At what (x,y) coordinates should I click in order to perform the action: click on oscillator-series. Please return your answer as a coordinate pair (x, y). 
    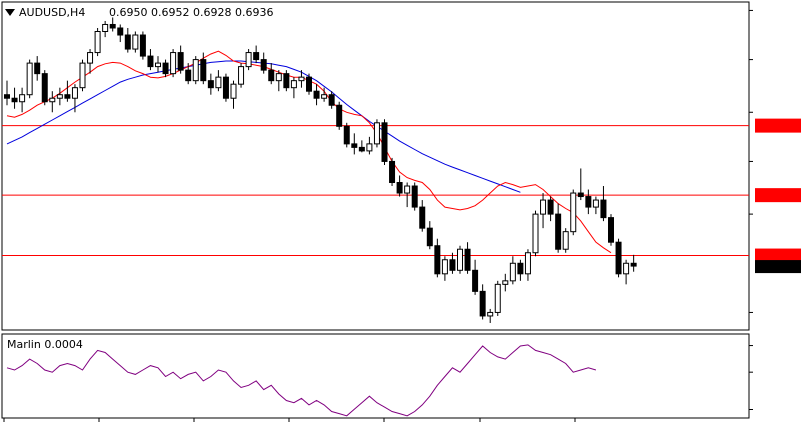
    Looking at the image, I should click on (301, 380).